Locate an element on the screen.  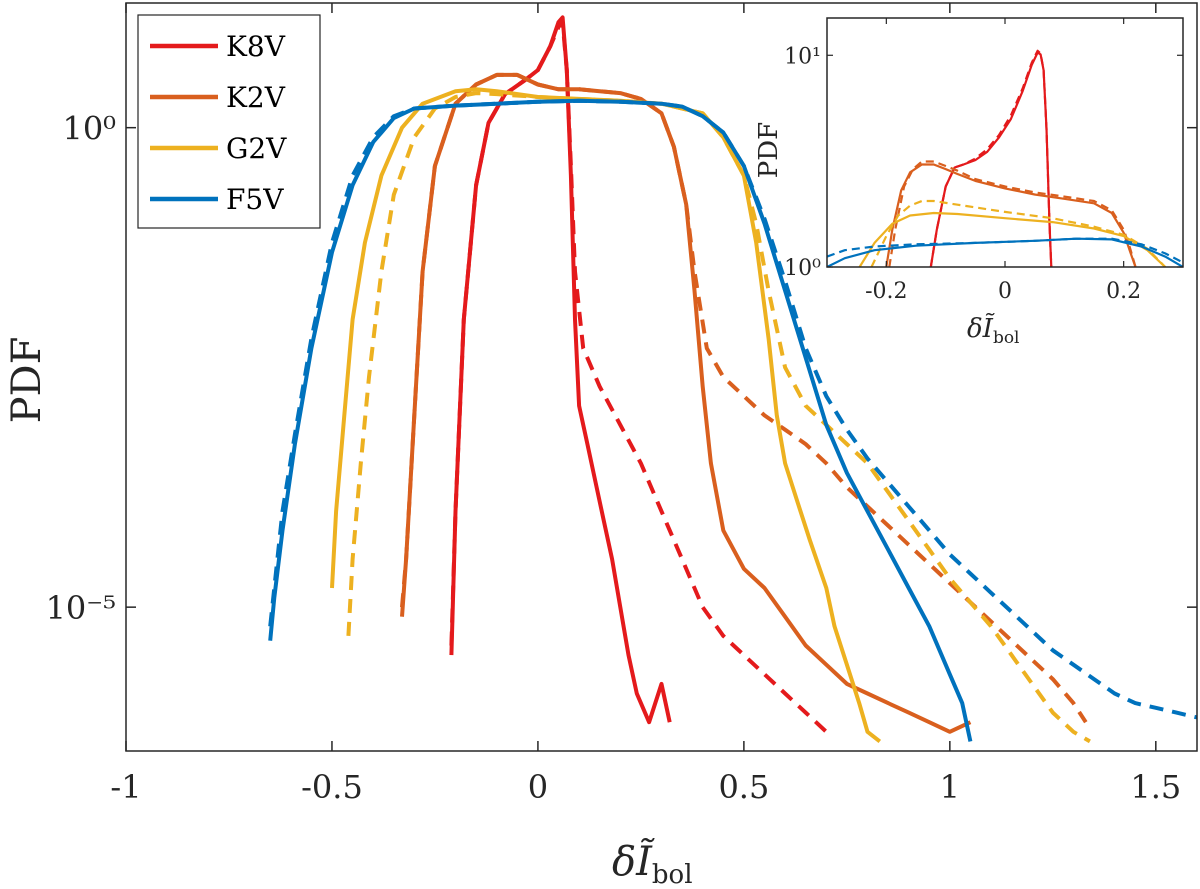
main-series-k8v-solid-line is located at coordinates (560, 370).